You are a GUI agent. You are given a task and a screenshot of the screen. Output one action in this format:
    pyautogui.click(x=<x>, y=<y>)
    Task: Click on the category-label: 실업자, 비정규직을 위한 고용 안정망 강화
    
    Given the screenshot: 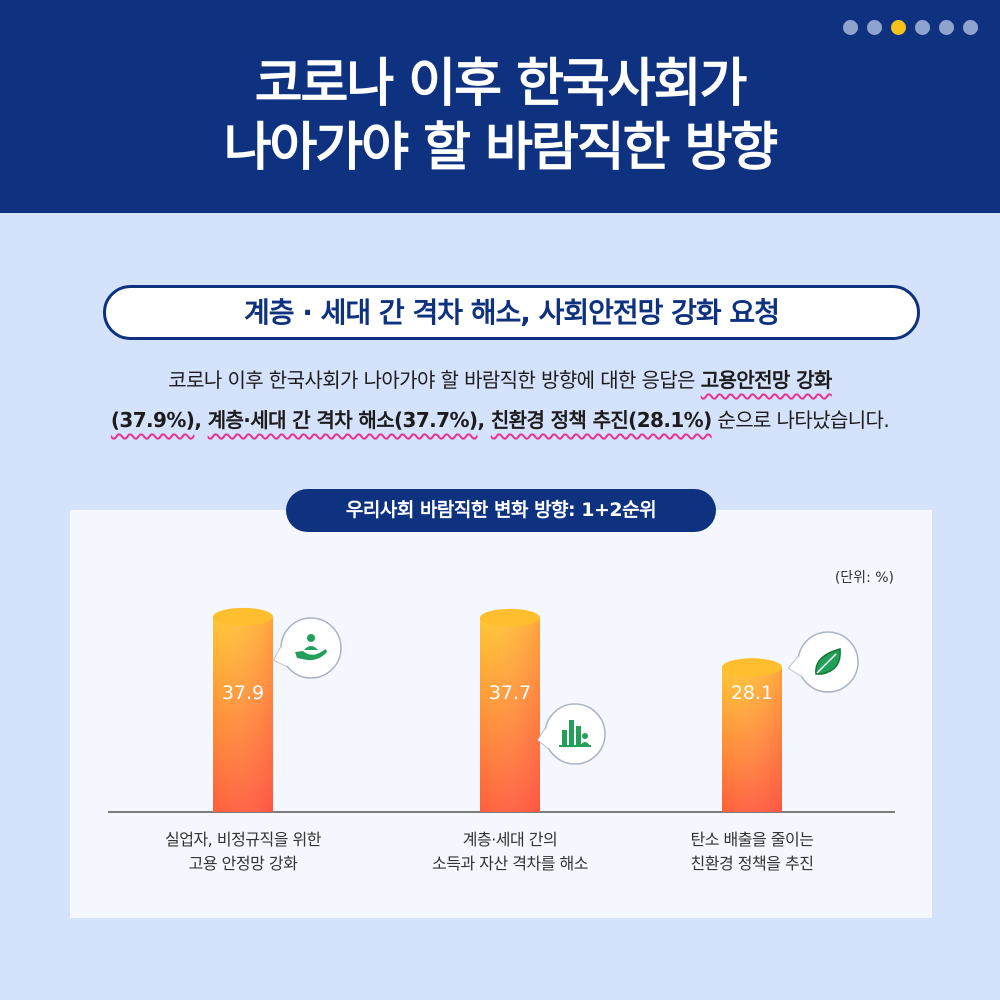 What is the action you would take?
    pyautogui.click(x=243, y=852)
    